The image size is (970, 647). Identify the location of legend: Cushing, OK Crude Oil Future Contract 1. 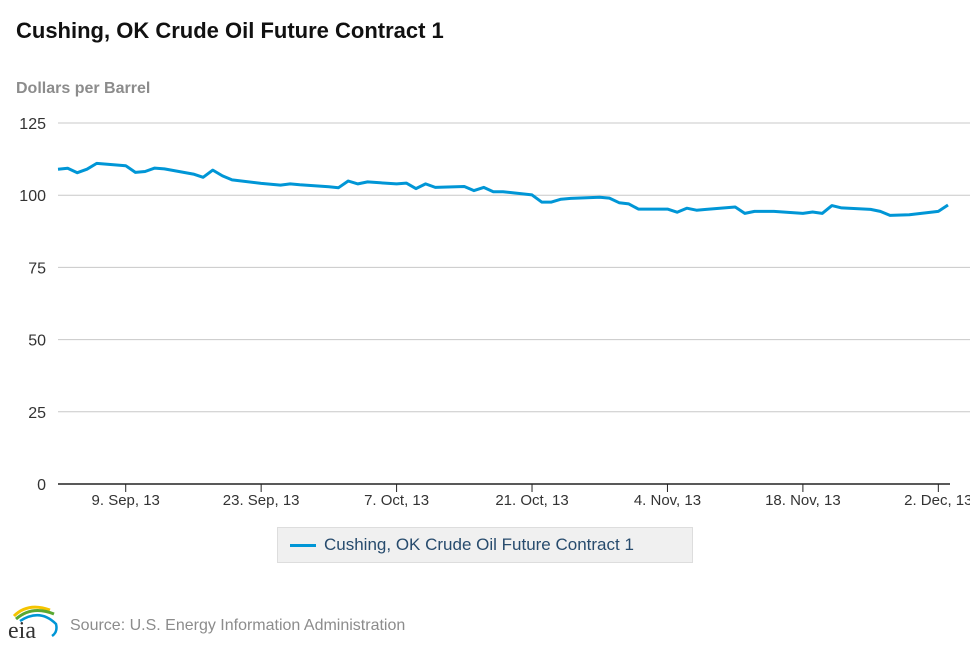
(485, 545).